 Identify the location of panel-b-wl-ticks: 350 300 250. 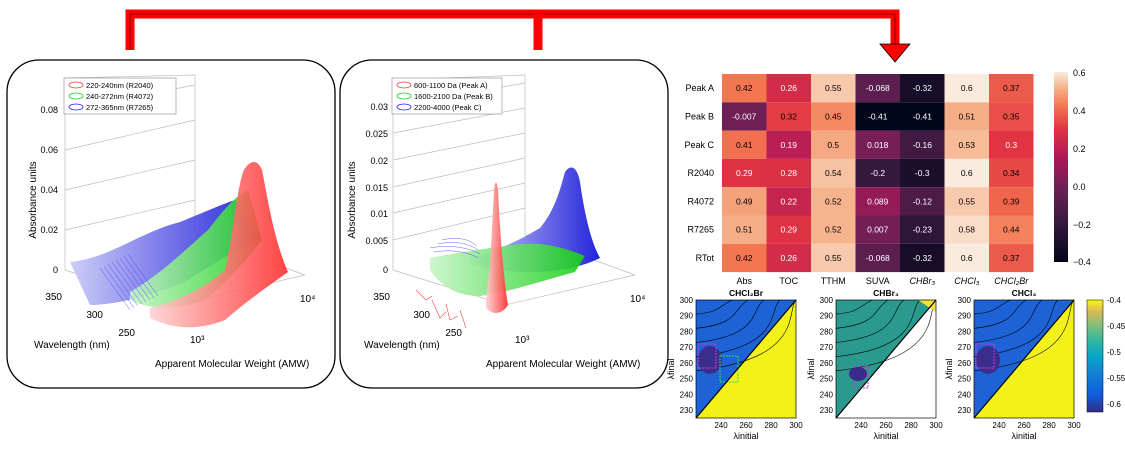
(417, 315).